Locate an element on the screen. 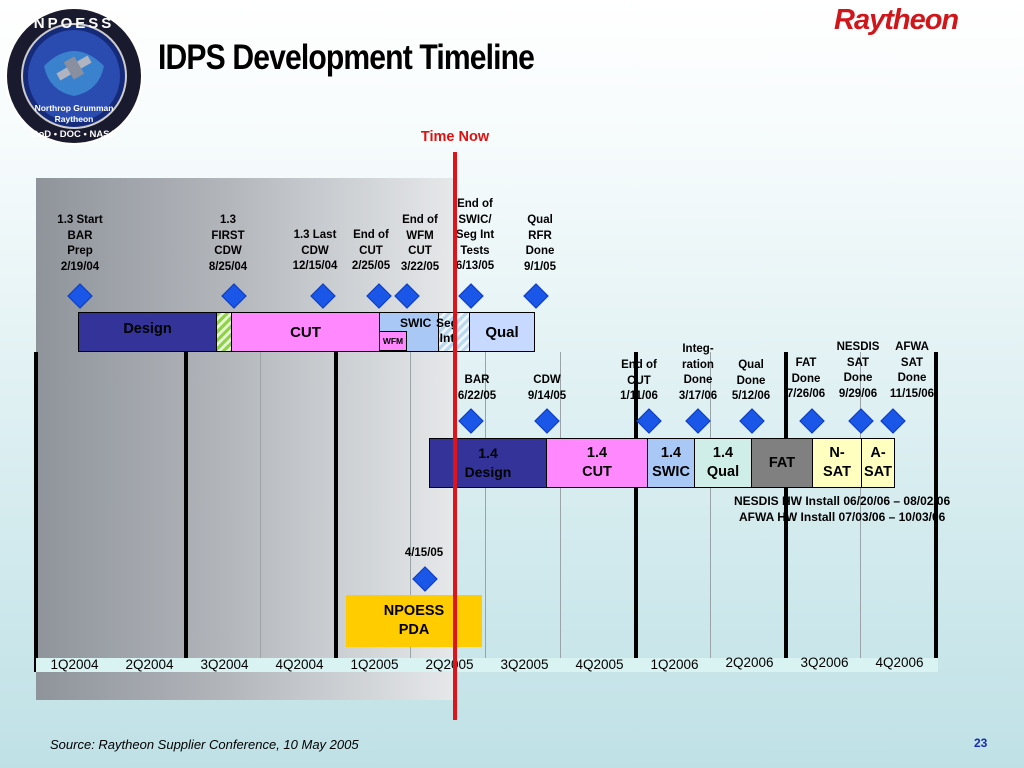  milestone-label: 1.3 Start BAR Prep 2/19/04 is located at coordinates (80, 243).